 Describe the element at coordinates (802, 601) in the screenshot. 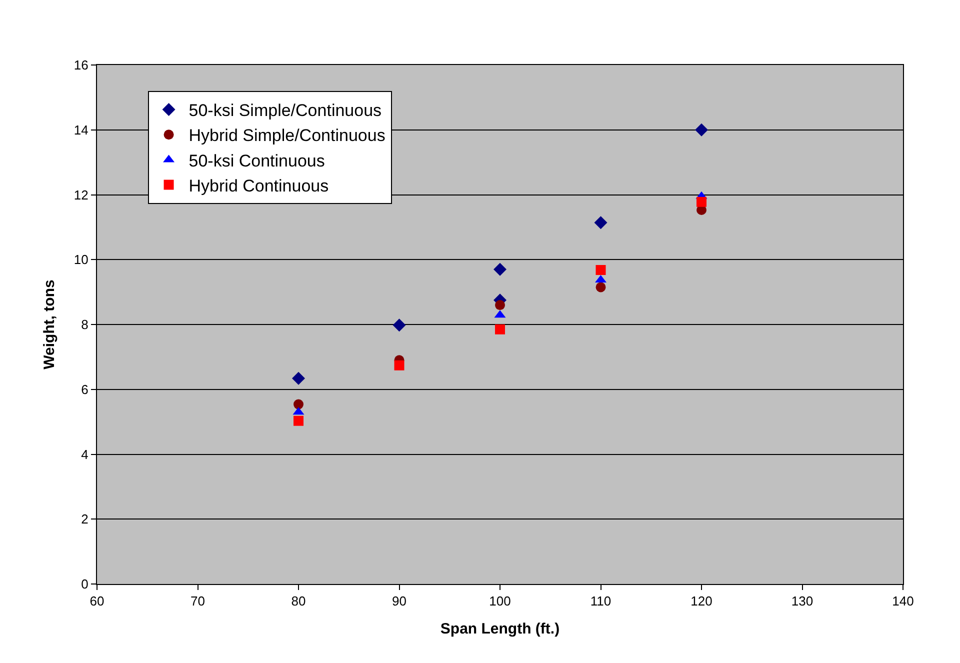

I see `x-tick-label: 130` at that location.